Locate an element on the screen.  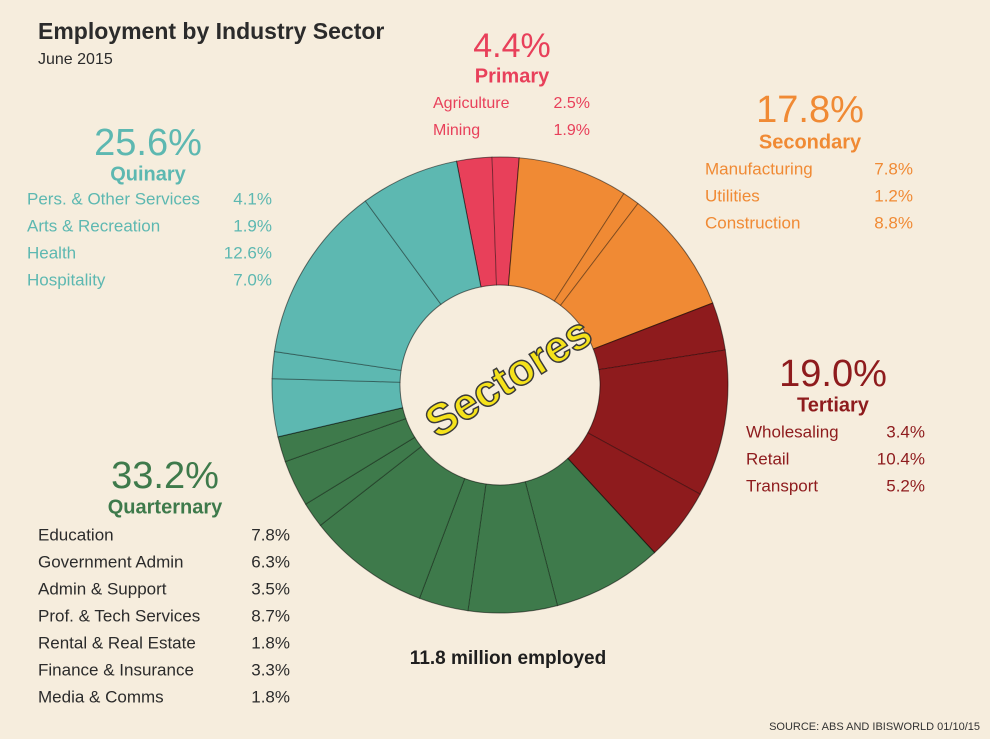
legend-label: Rental & Real Estate is located at coordinates (117, 642).